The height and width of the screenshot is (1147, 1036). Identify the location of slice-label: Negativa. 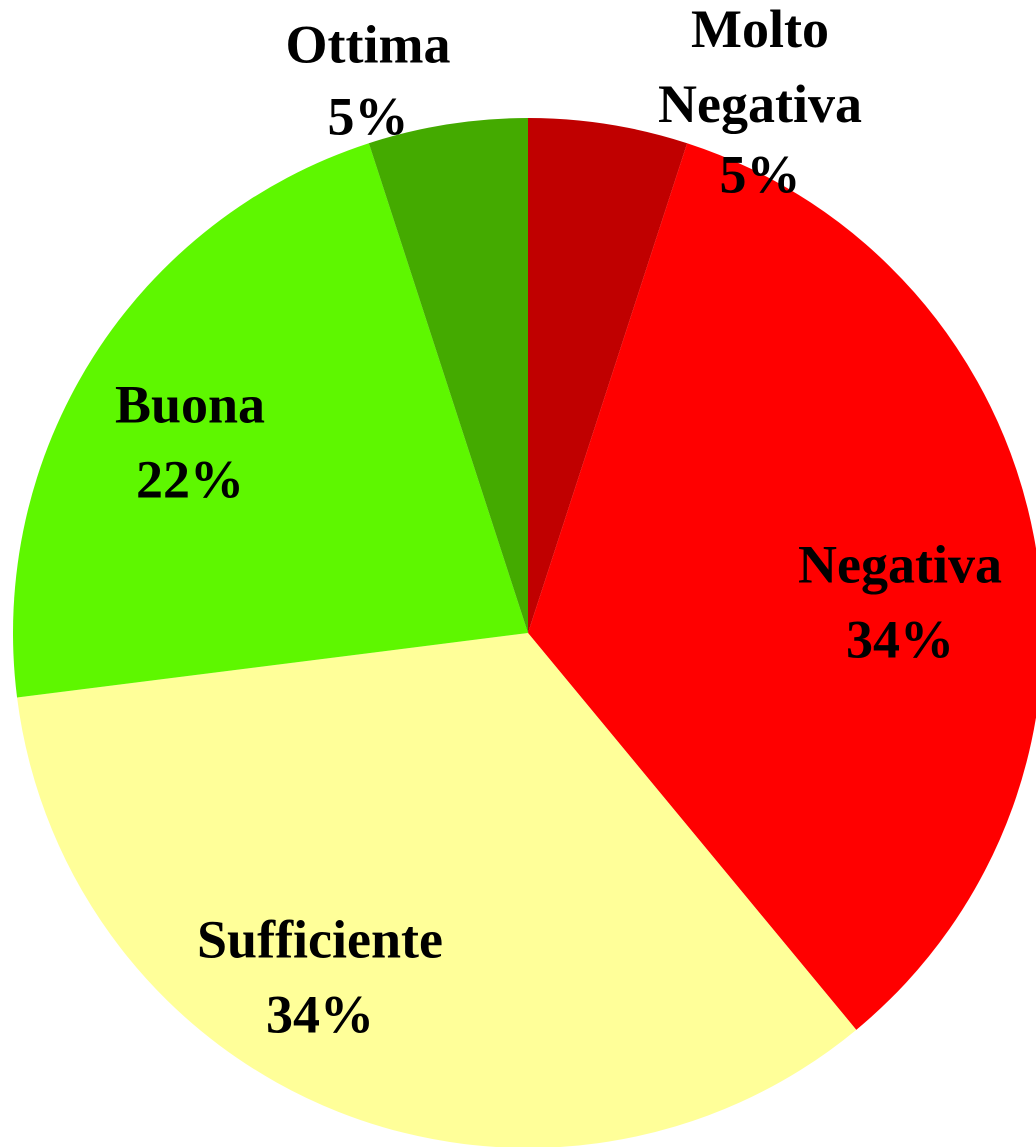
(900, 564).